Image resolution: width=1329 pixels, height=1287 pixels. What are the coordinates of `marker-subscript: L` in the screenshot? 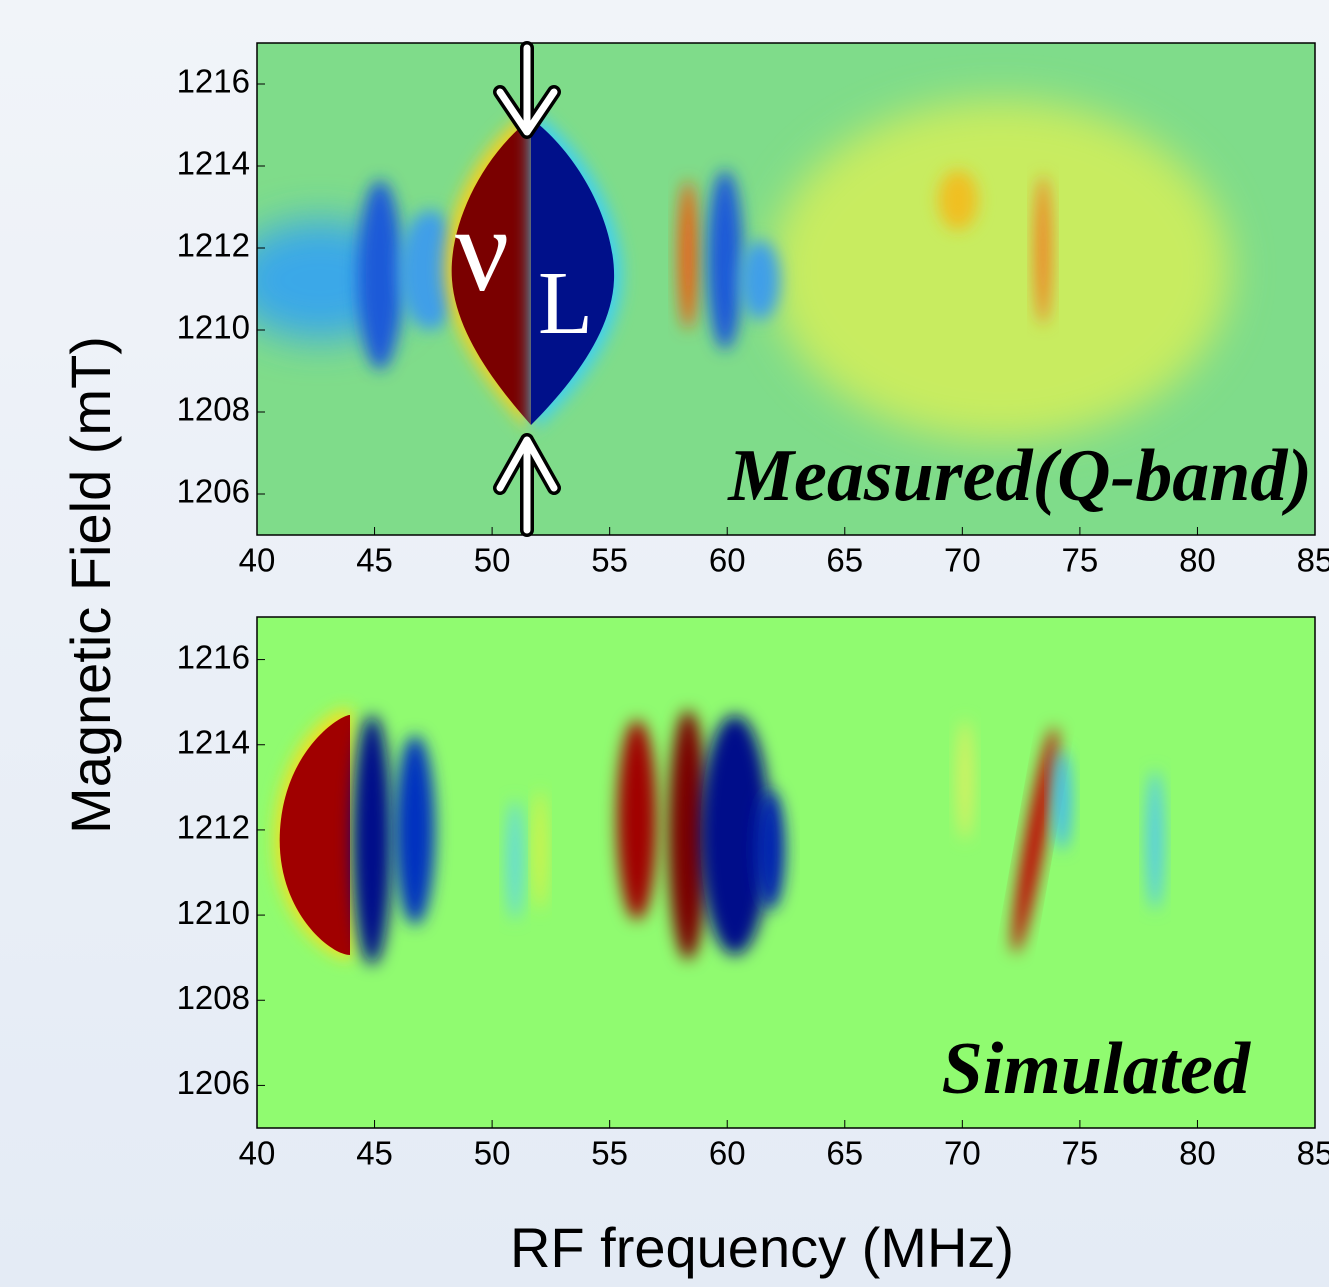 It's located at (565, 303).